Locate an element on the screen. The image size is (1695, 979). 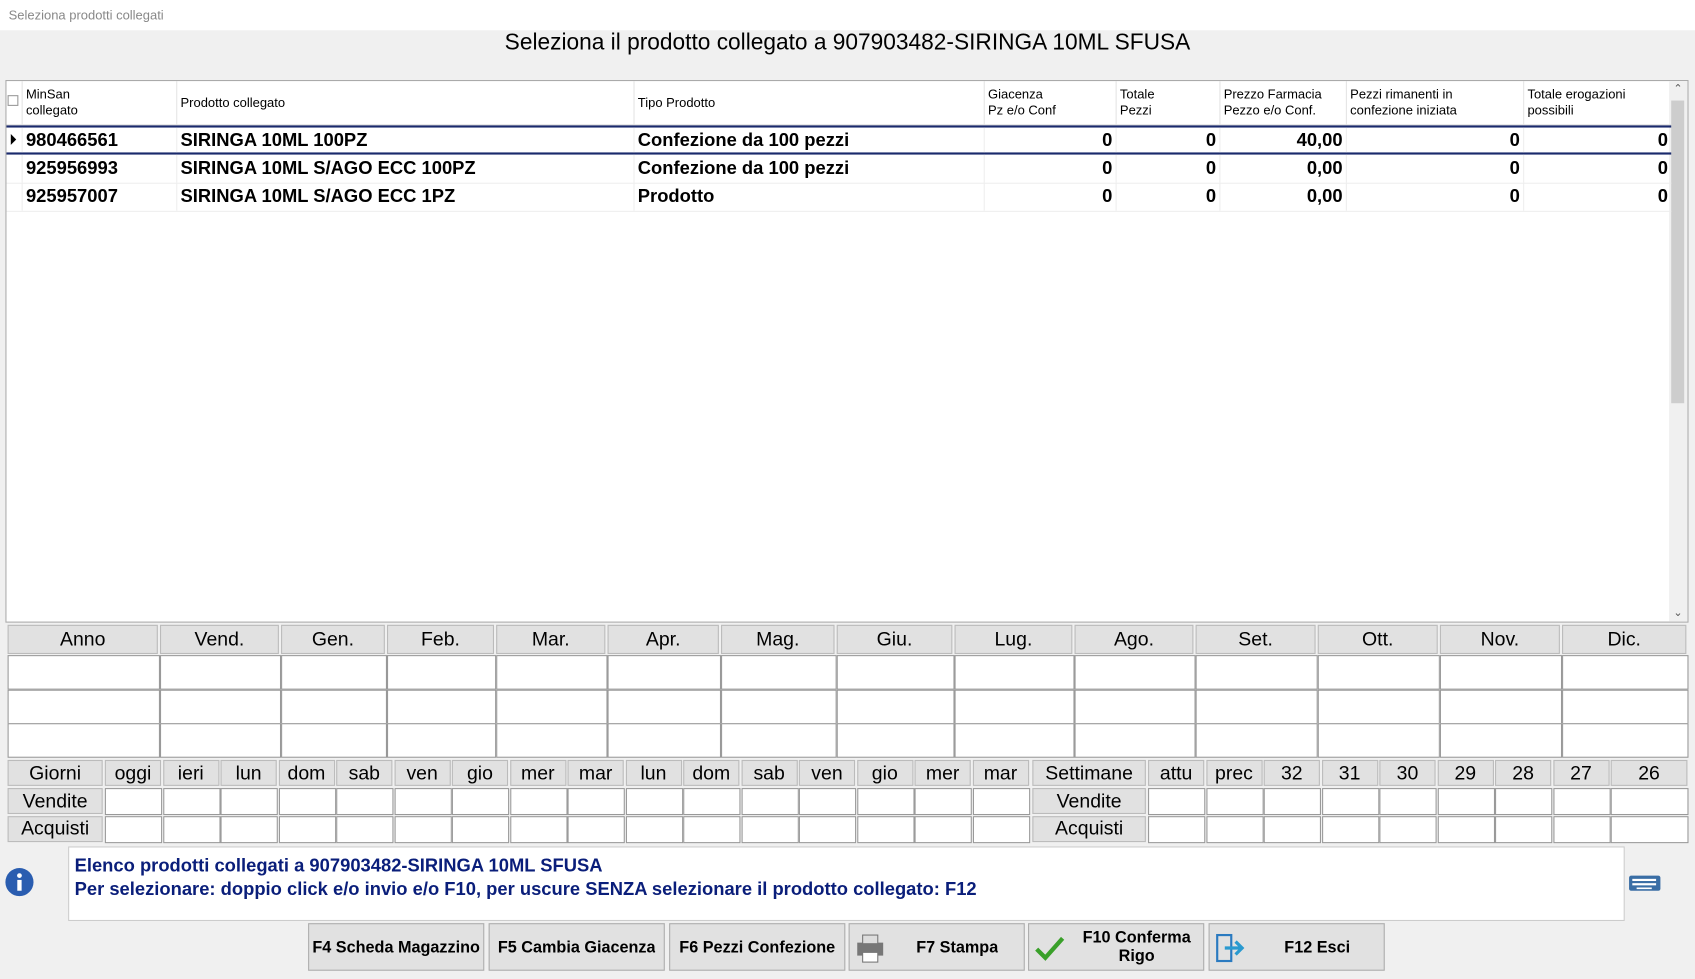
scrollbar: ⌃ ⌄ is located at coordinates (1678, 351).